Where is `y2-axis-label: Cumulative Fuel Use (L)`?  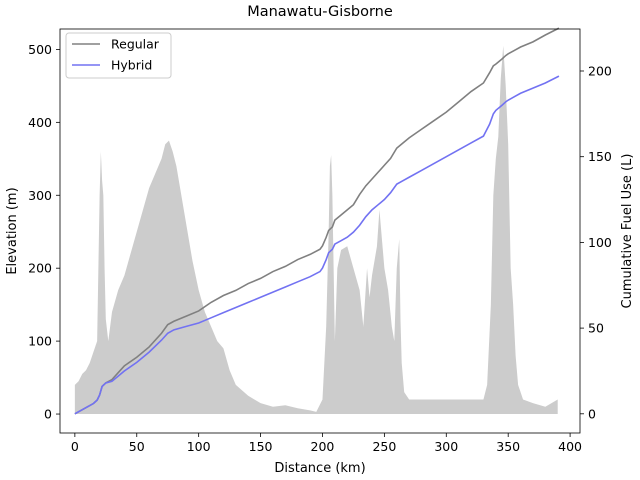
y2-axis-label: Cumulative Fuel Use (L) is located at coordinates (627, 231).